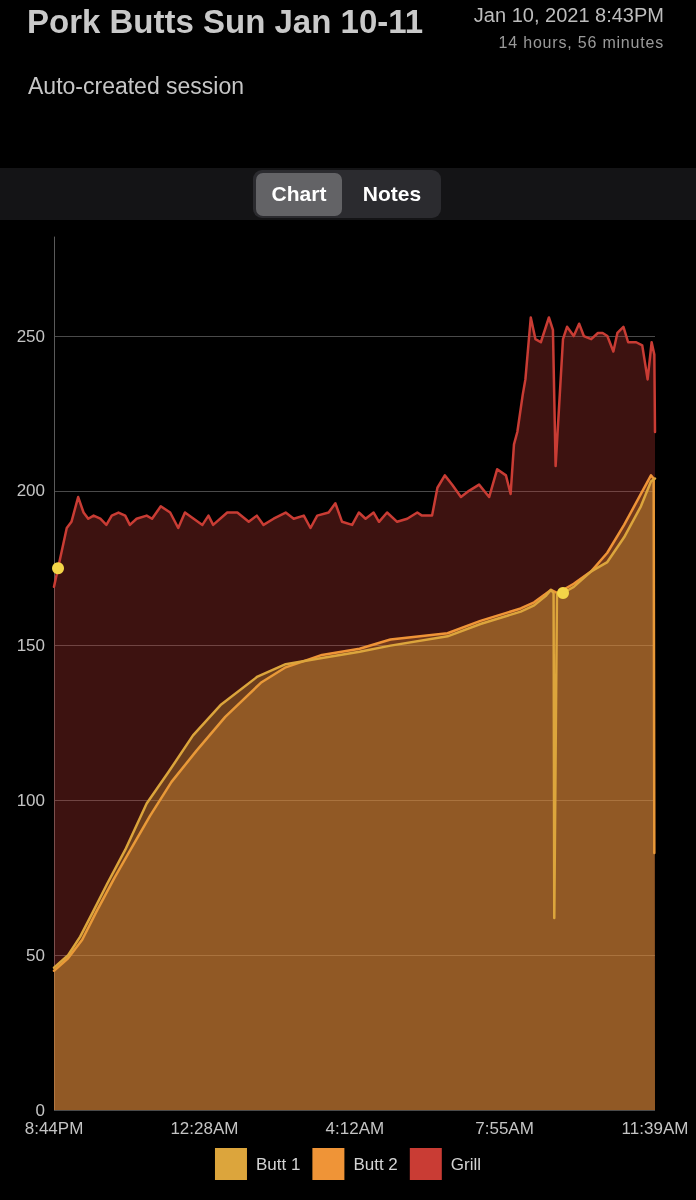 The image size is (696, 1200). Describe the element at coordinates (35, 955) in the screenshot. I see `y-tick-label: 50` at that location.